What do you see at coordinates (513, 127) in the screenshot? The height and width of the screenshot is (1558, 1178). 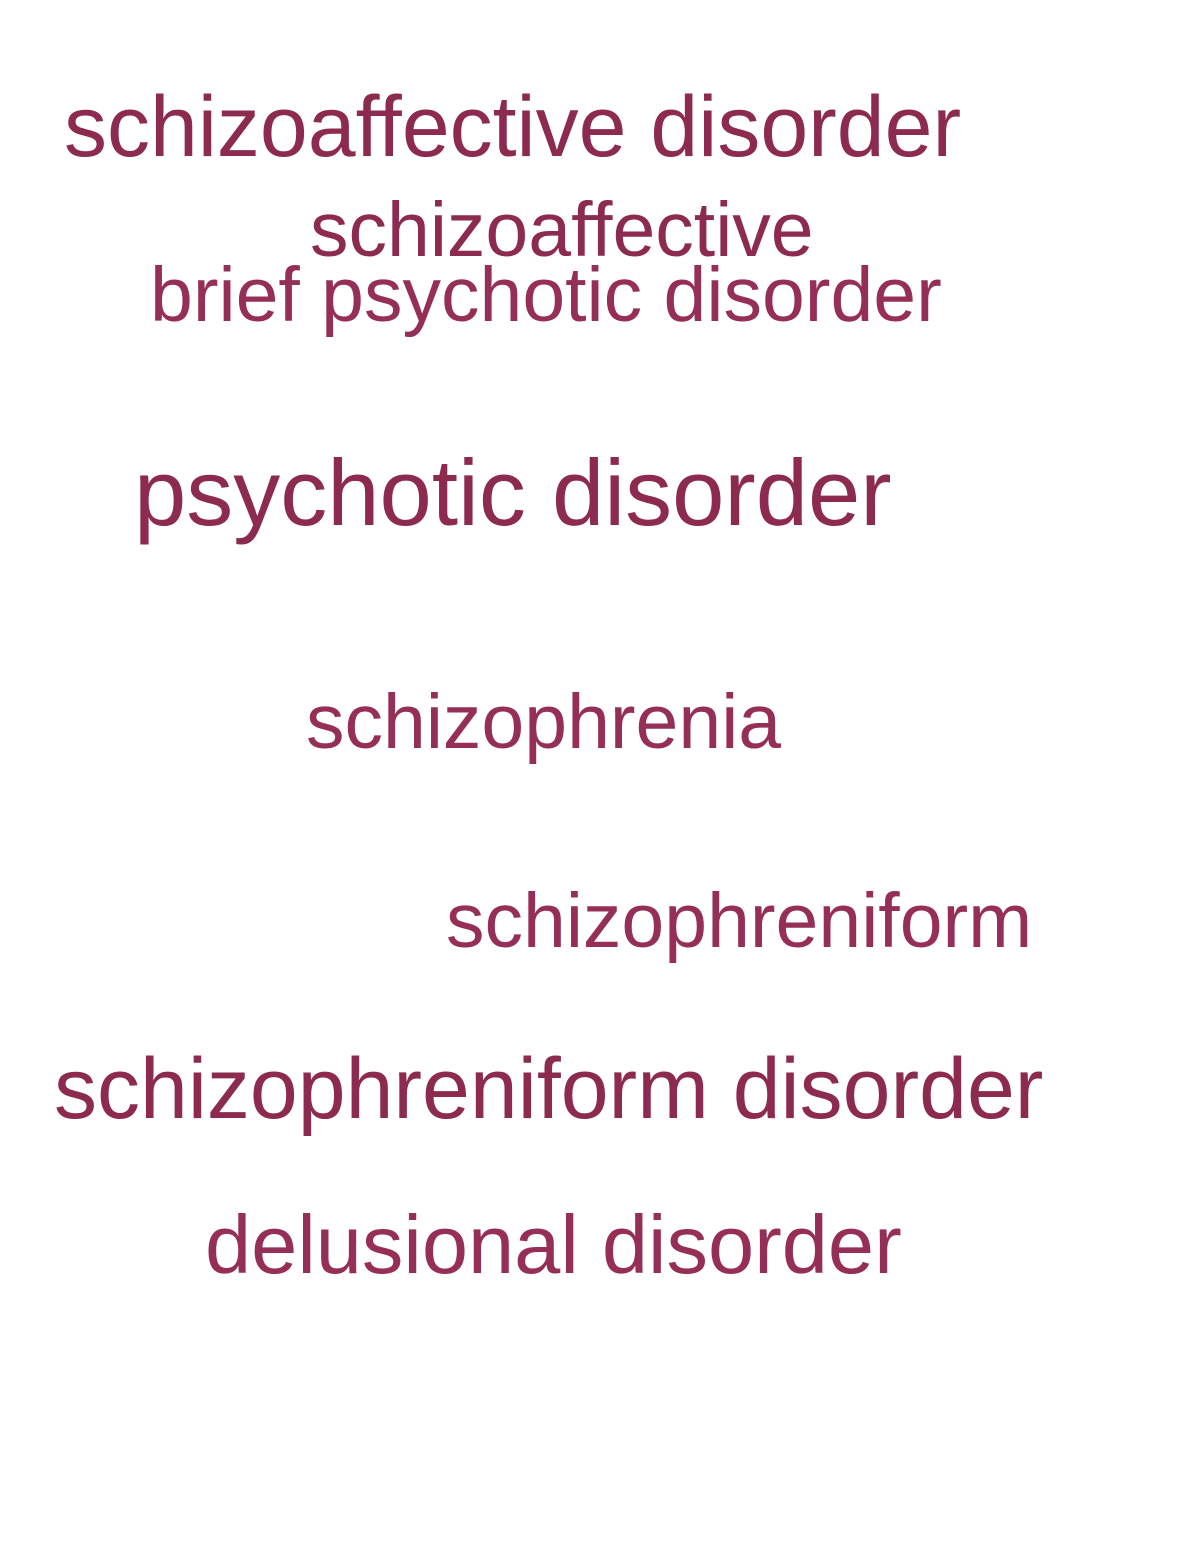 I see `term-schizoaffective-disorder: schizoaffective disorder` at bounding box center [513, 127].